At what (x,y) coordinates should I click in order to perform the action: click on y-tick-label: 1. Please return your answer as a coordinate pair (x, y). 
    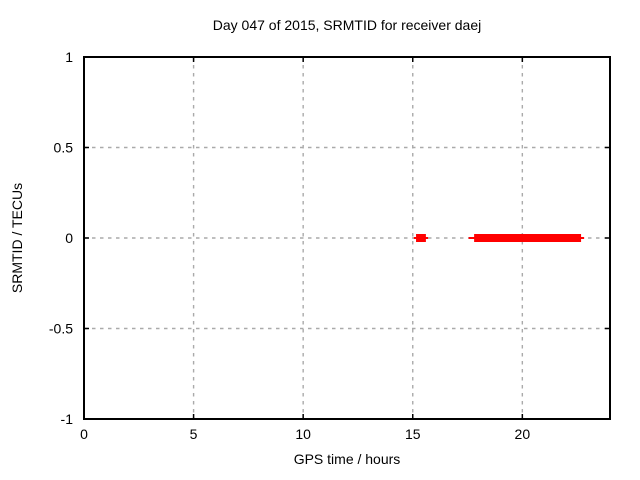
    Looking at the image, I should click on (69, 57).